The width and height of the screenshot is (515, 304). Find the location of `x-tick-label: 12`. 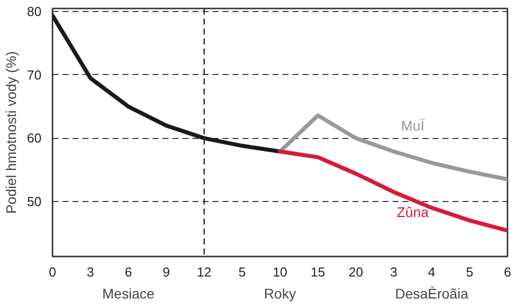

x-tick-label: 12 is located at coordinates (204, 272).